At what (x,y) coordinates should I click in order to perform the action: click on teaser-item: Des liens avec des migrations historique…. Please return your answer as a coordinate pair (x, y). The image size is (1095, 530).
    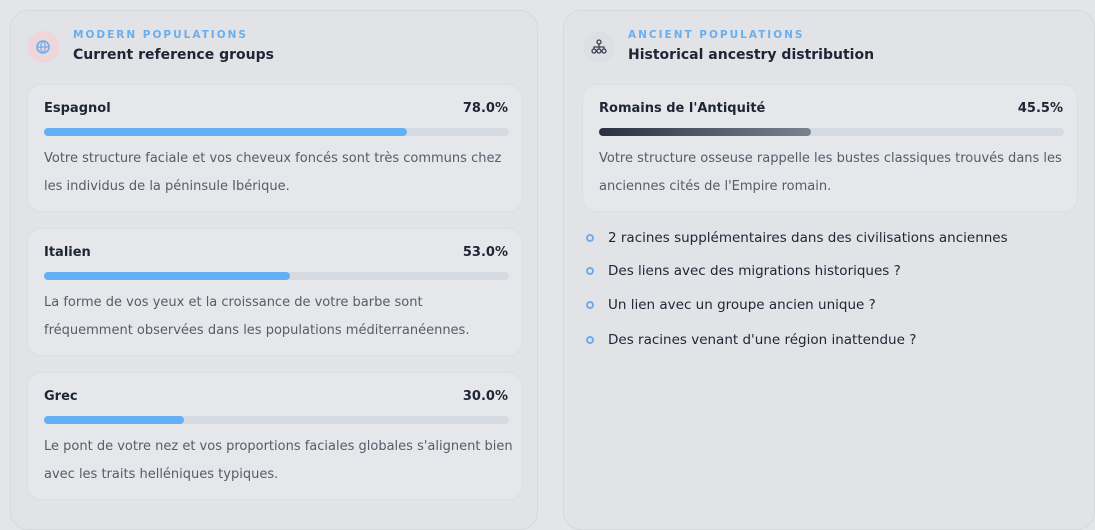
    Looking at the image, I should click on (754, 271).